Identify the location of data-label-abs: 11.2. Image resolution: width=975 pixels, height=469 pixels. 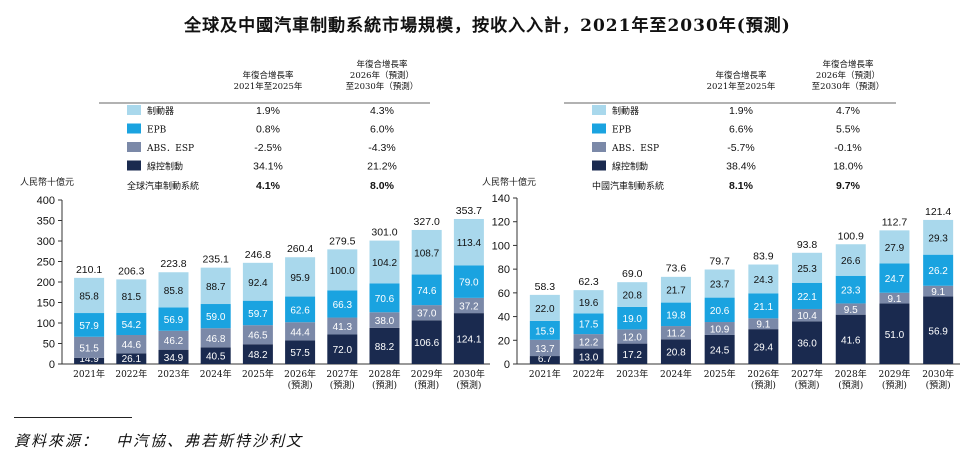
(676, 334).